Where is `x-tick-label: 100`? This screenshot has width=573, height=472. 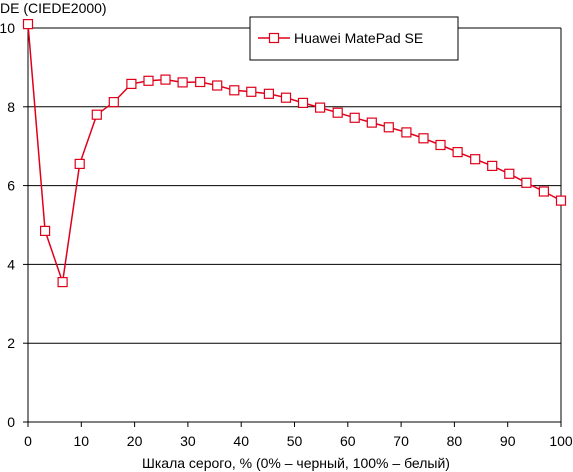
x-tick-label: 100 is located at coordinates (561, 441).